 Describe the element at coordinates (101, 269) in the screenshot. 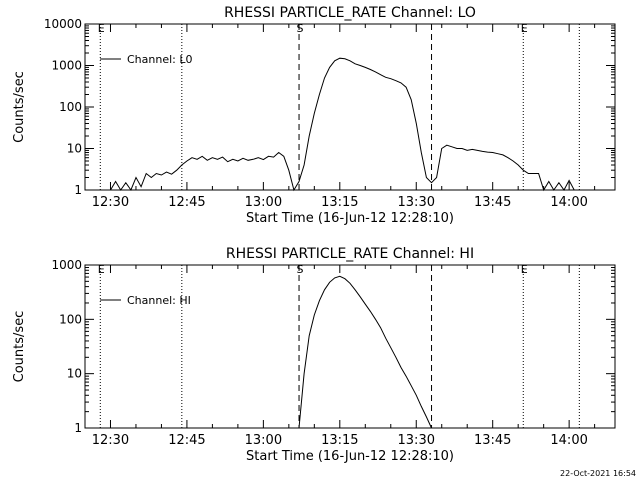

I see `panel2-marker-label-0: E` at that location.